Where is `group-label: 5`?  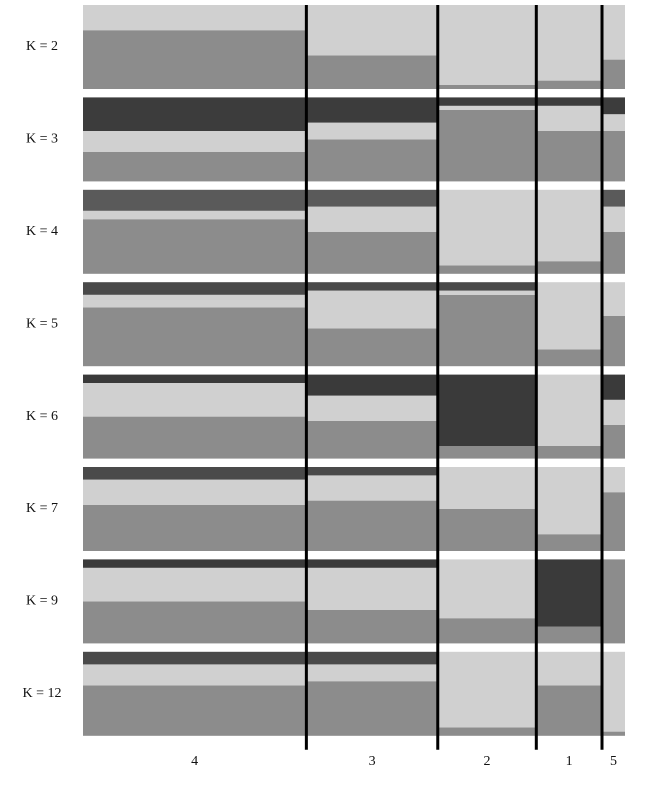
group-label: 5 is located at coordinates (613, 761).